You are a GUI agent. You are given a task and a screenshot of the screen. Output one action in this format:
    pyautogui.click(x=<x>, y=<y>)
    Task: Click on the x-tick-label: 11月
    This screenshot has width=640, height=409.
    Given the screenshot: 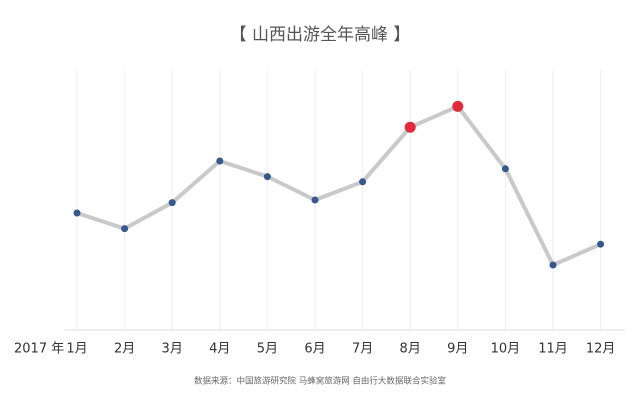 What is the action you would take?
    pyautogui.click(x=553, y=349)
    